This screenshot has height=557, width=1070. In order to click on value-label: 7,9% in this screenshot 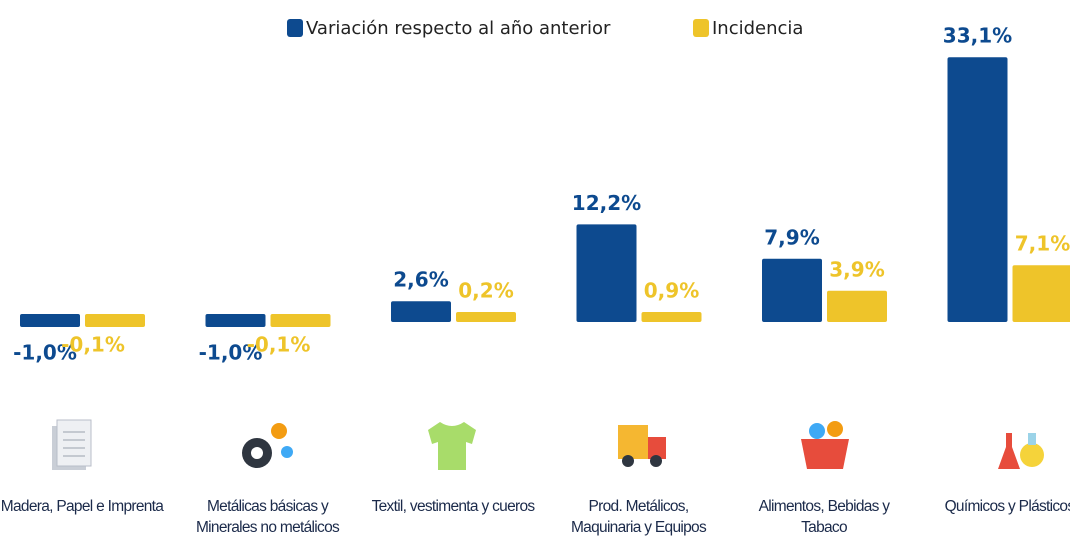, I will do `click(791, 237)`.